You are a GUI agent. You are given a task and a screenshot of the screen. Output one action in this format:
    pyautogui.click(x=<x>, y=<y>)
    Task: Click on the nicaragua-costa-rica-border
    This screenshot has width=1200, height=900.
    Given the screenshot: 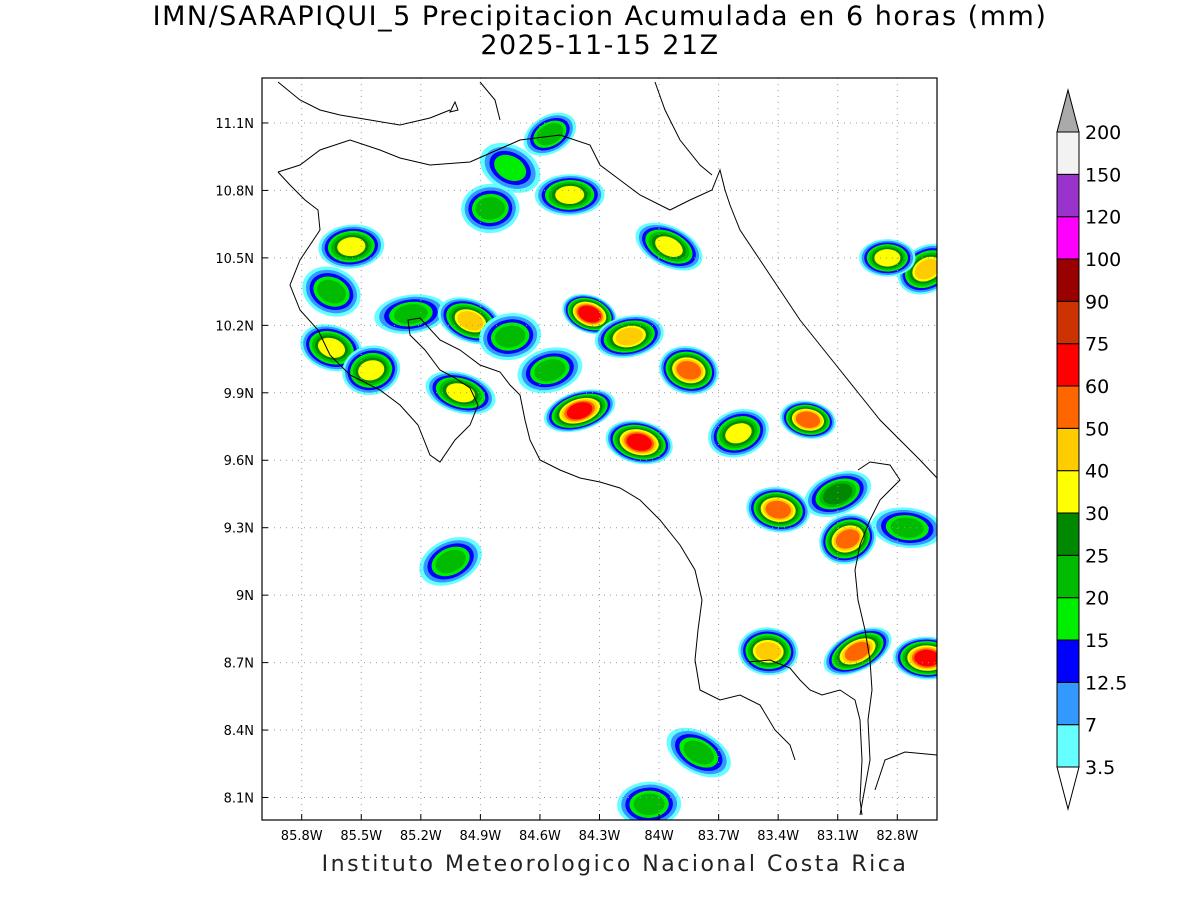 What is the action you would take?
    pyautogui.click(x=474, y=172)
    